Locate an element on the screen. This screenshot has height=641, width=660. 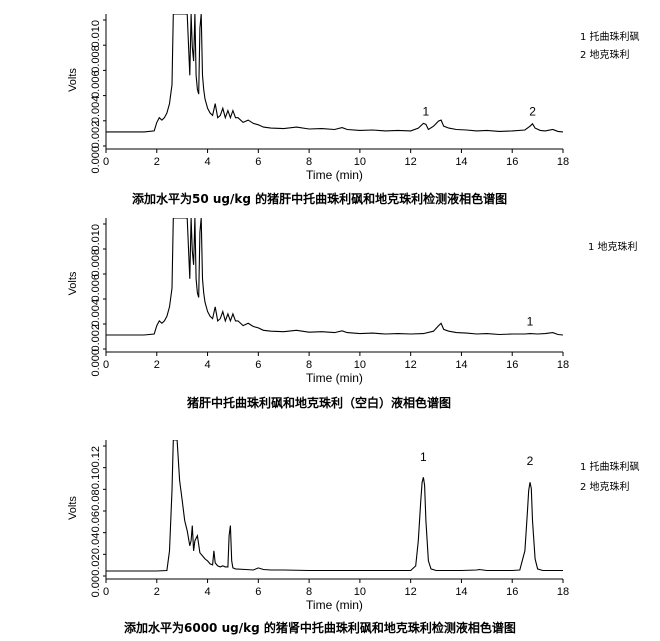
panel-2-legend-entry: 1 地克珠利 is located at coordinates (613, 246).